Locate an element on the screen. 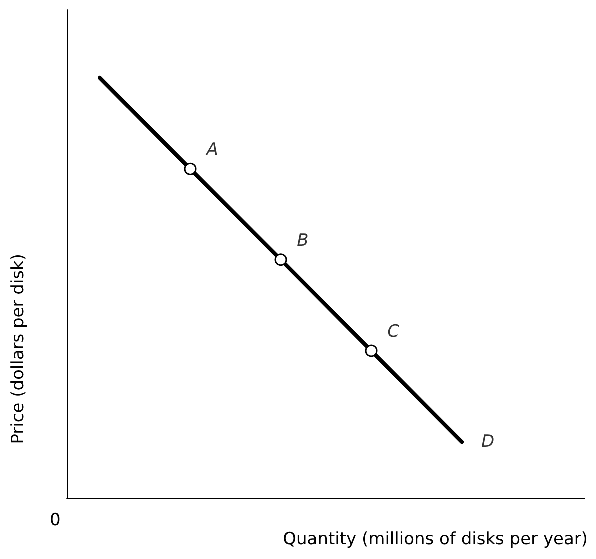 The height and width of the screenshot is (559, 596). annotation: B is located at coordinates (303, 240).